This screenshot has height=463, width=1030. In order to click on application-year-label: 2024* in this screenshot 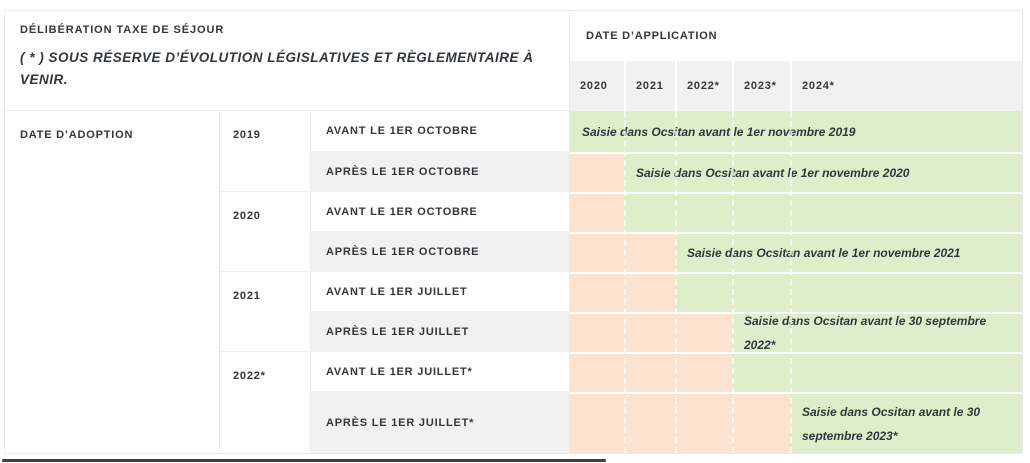, I will do `click(818, 86)`.